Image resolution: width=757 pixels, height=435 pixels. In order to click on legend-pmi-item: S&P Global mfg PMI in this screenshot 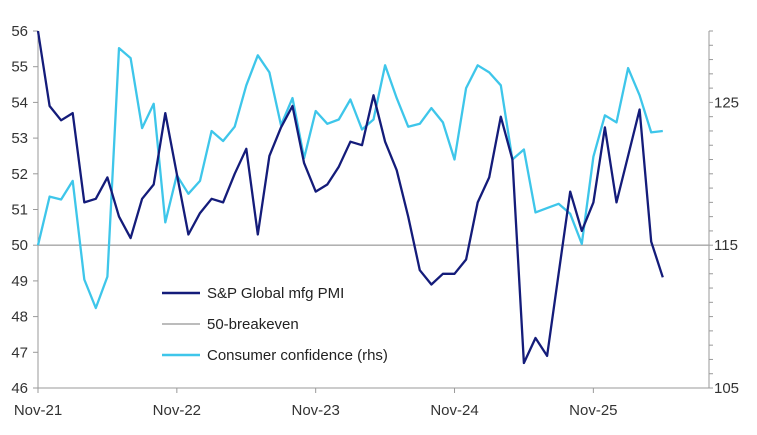, I will do `click(253, 293)`.